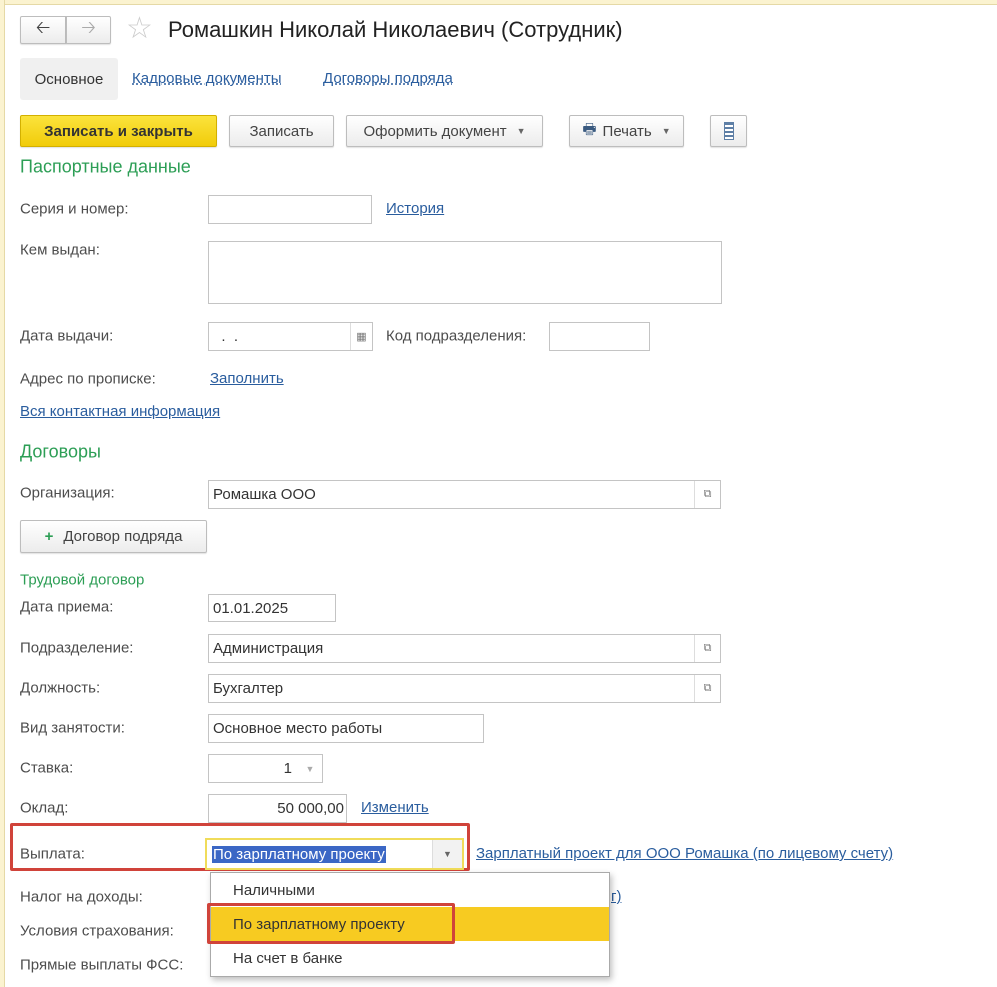 This screenshot has width=997, height=987. What do you see at coordinates (226, 336) in the screenshot?
I see `issue-date-value: . .` at bounding box center [226, 336].